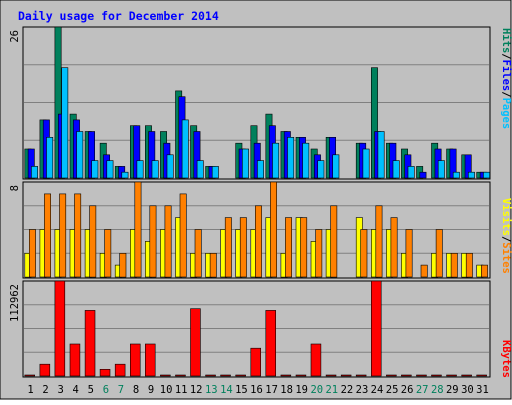 This screenshot has height=405, width=512. I want to click on day-label-17: 17, so click(271, 390).